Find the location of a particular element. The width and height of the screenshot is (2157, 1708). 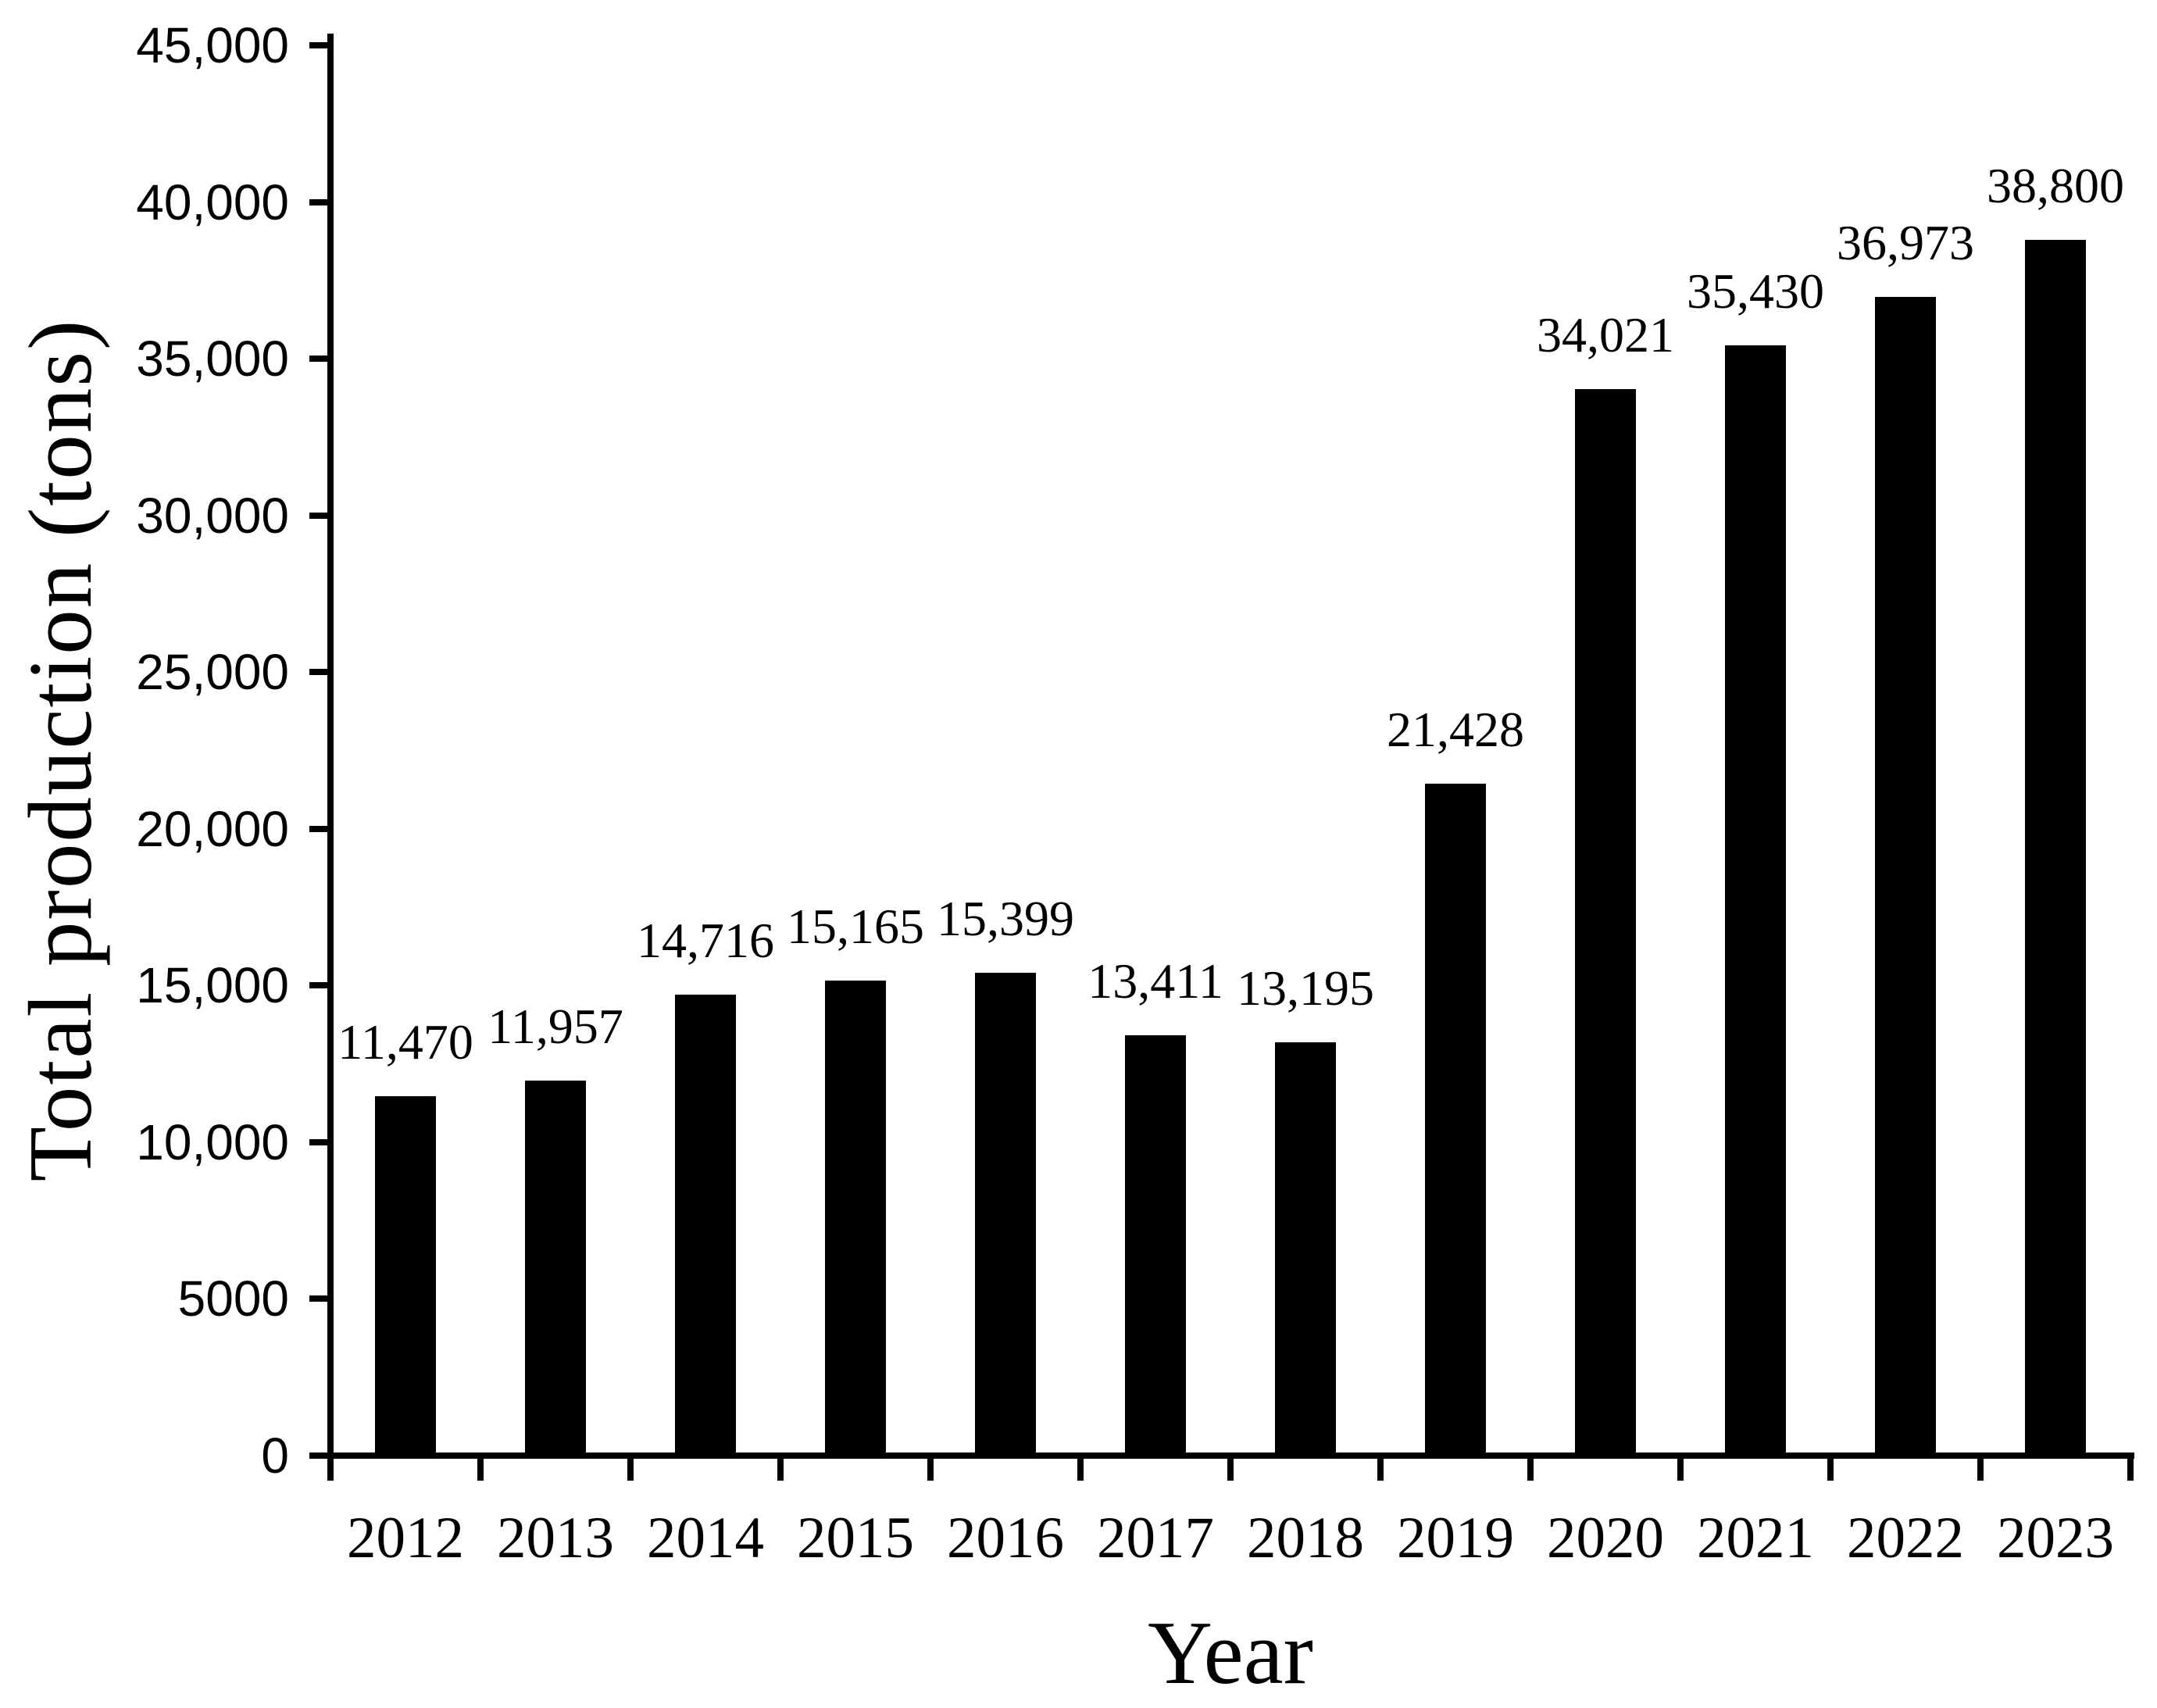

data-label-2017: 13,411 is located at coordinates (1155, 981).